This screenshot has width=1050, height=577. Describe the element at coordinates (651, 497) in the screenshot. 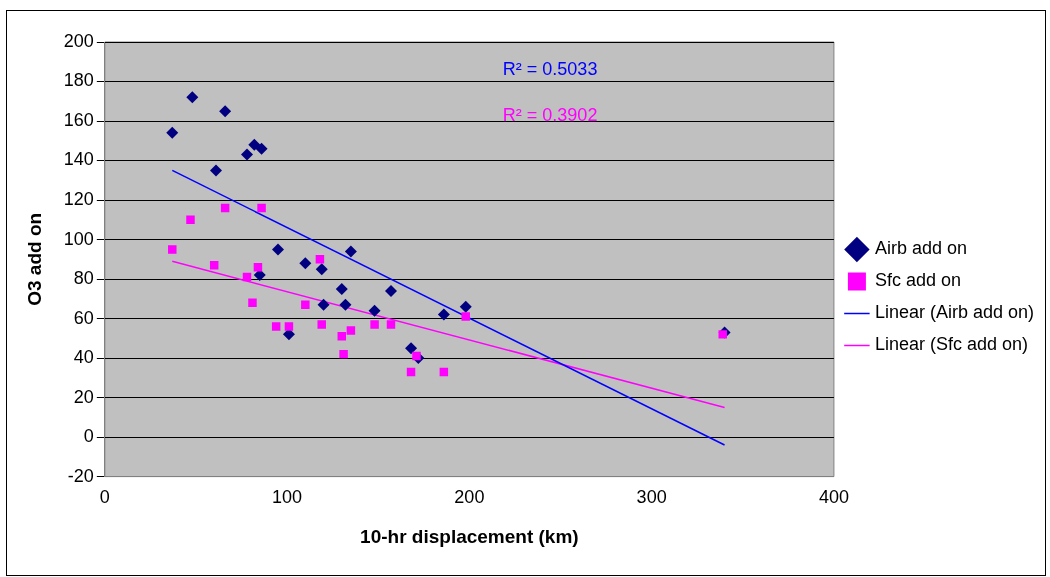

I see `x-tick-label: 300` at that location.